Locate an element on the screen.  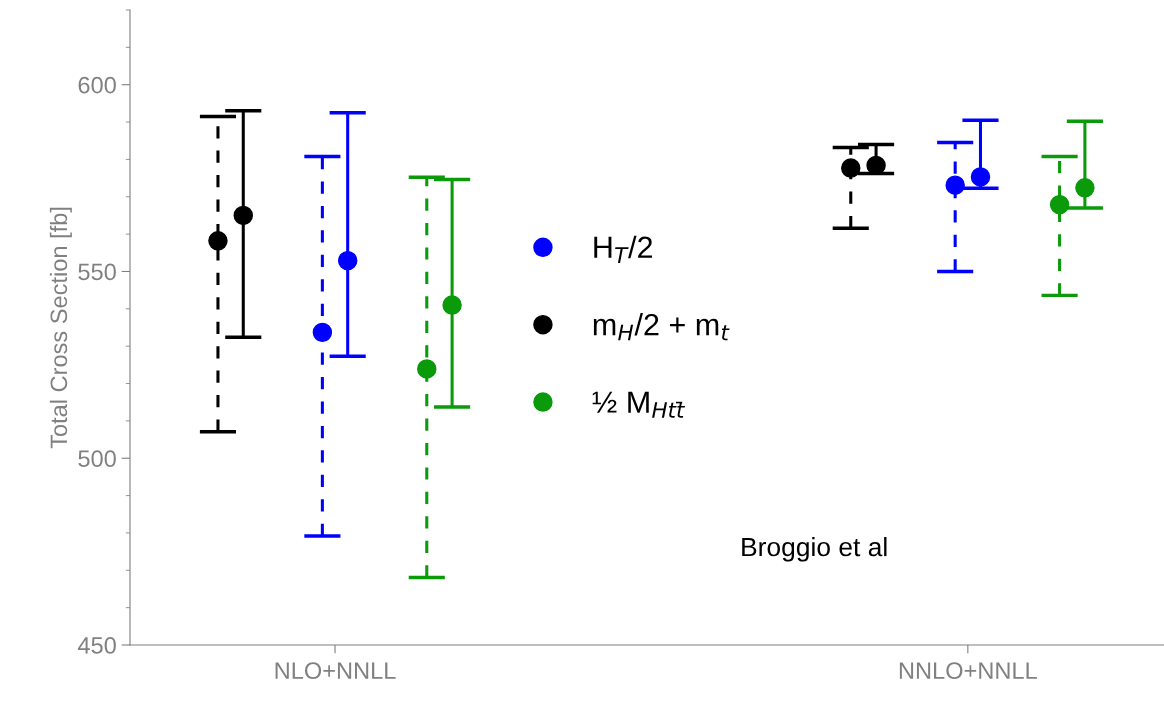
legend-label: ½ M$_{Htt̄}$ is located at coordinates (639, 404).